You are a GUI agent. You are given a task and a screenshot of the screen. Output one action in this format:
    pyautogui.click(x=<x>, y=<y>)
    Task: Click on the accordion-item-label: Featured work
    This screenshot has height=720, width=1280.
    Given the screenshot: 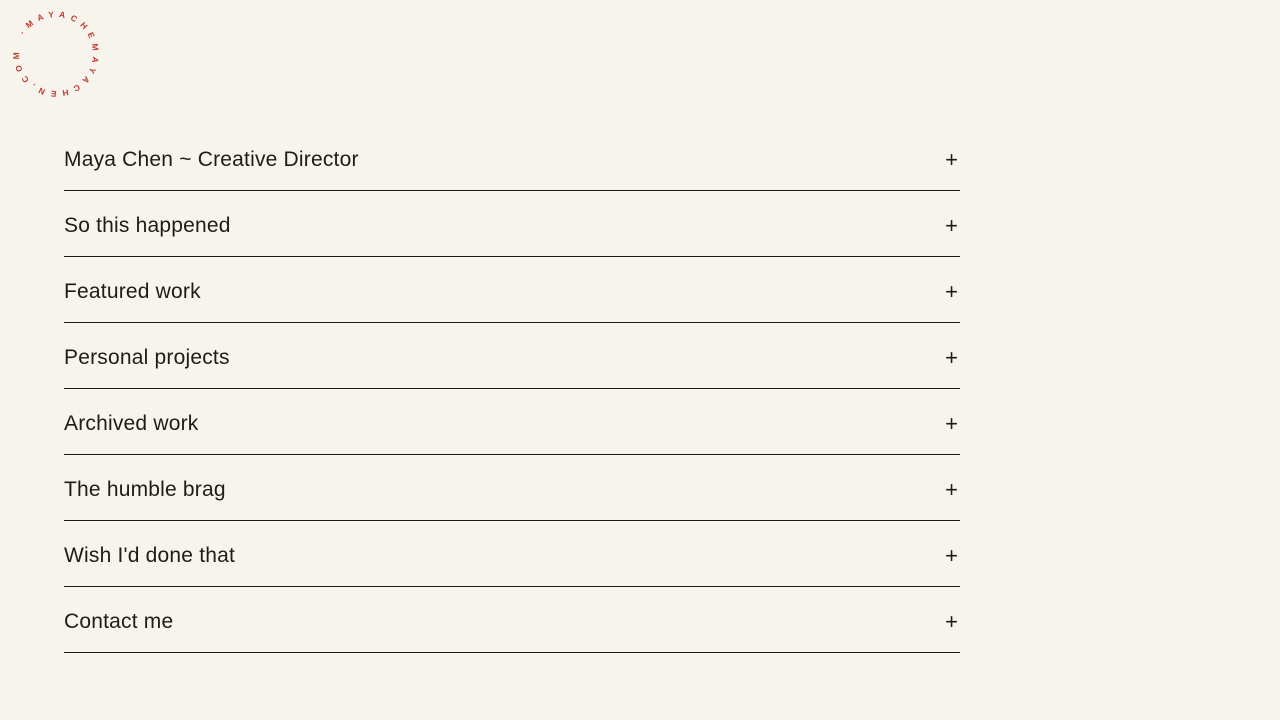 What is the action you would take?
    pyautogui.click(x=132, y=291)
    